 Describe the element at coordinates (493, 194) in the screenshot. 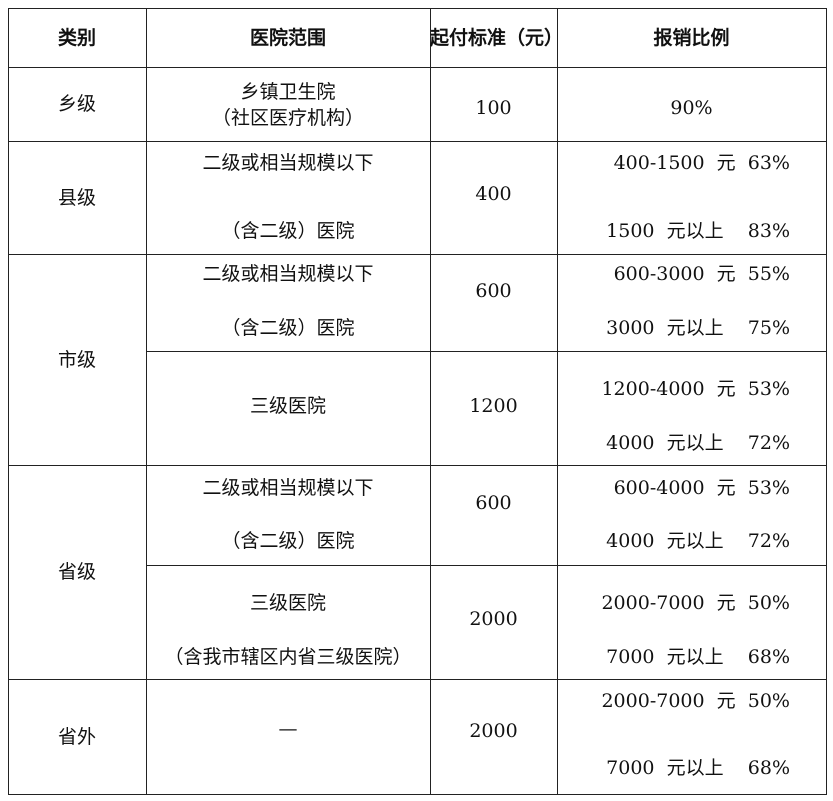

I see `deductible-cell: 400` at that location.